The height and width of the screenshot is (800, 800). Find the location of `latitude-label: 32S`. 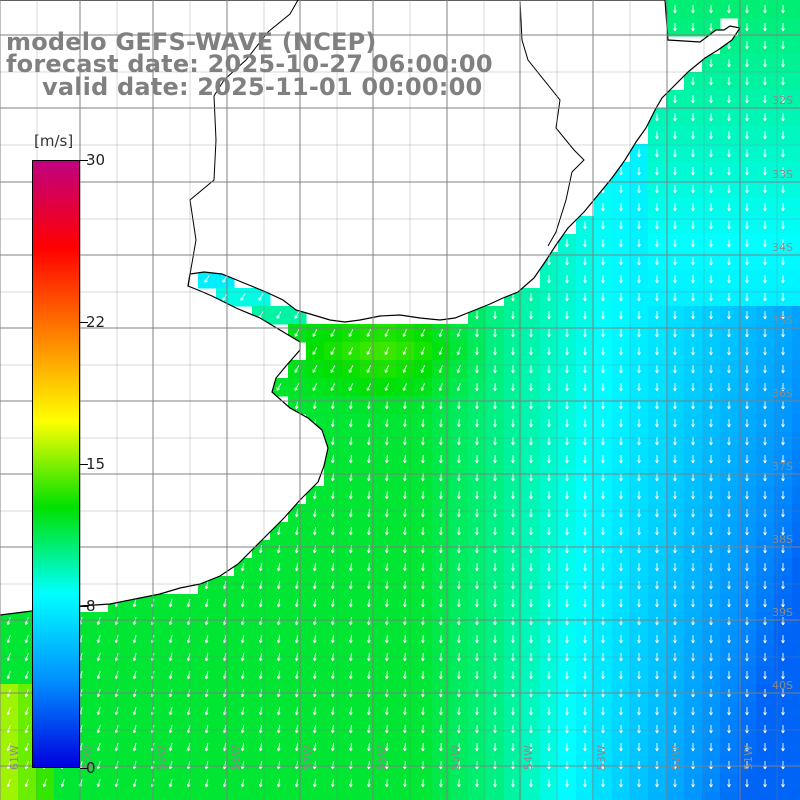

latitude-label: 32S is located at coordinates (782, 100).